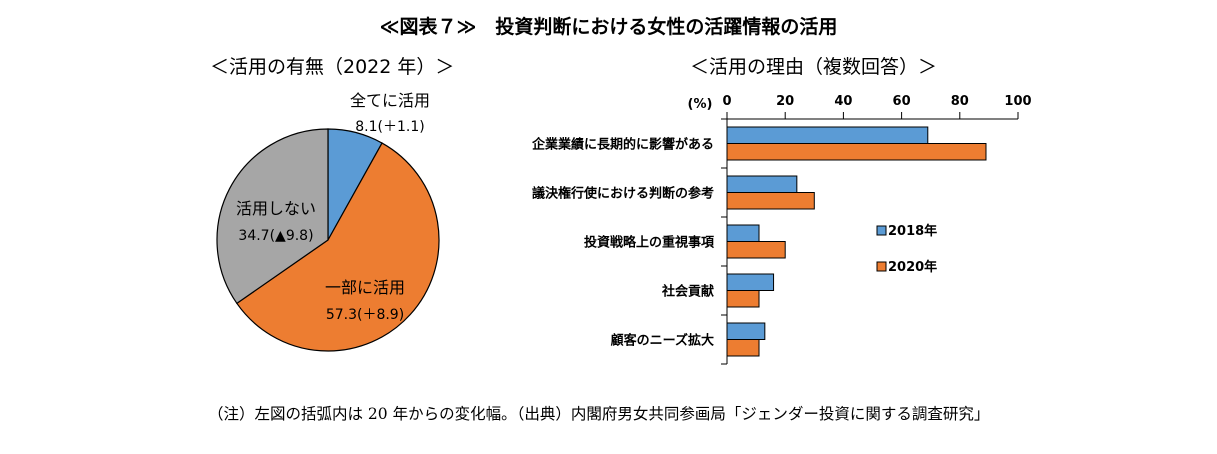 Image resolution: width=1217 pixels, height=454 pixels. Describe the element at coordinates (662, 341) in the screenshot. I see `category-label: 顧客のニーズ拡大` at that location.